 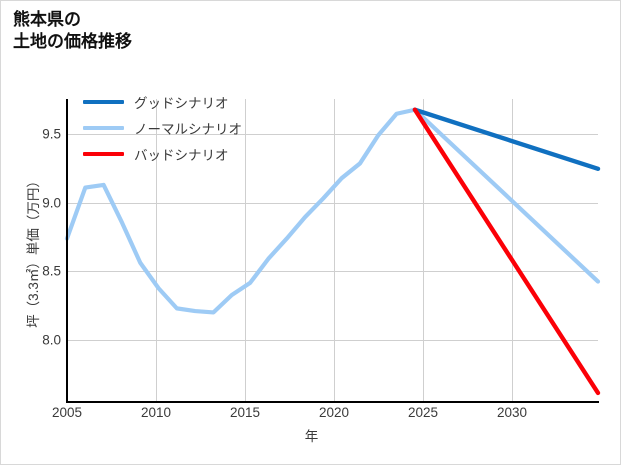 I want to click on legend-swatch-bad-icon, so click(x=103, y=154).